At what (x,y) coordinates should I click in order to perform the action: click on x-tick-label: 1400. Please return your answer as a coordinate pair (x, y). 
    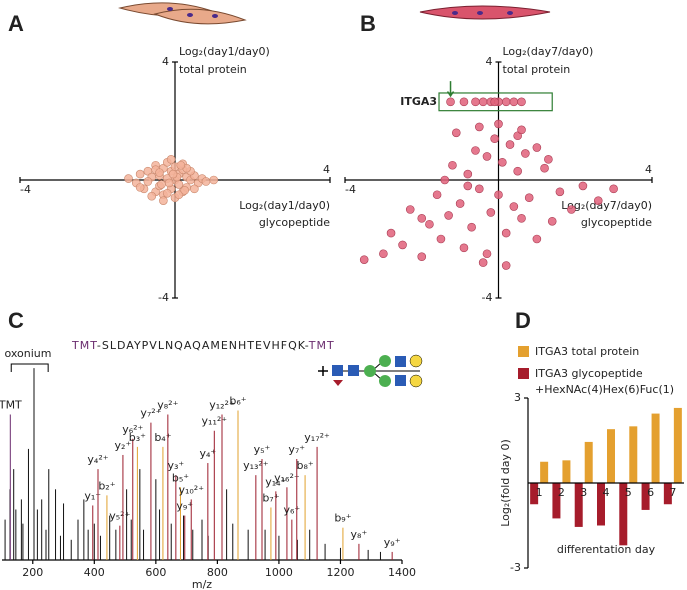
    Looking at the image, I should click on (402, 572).